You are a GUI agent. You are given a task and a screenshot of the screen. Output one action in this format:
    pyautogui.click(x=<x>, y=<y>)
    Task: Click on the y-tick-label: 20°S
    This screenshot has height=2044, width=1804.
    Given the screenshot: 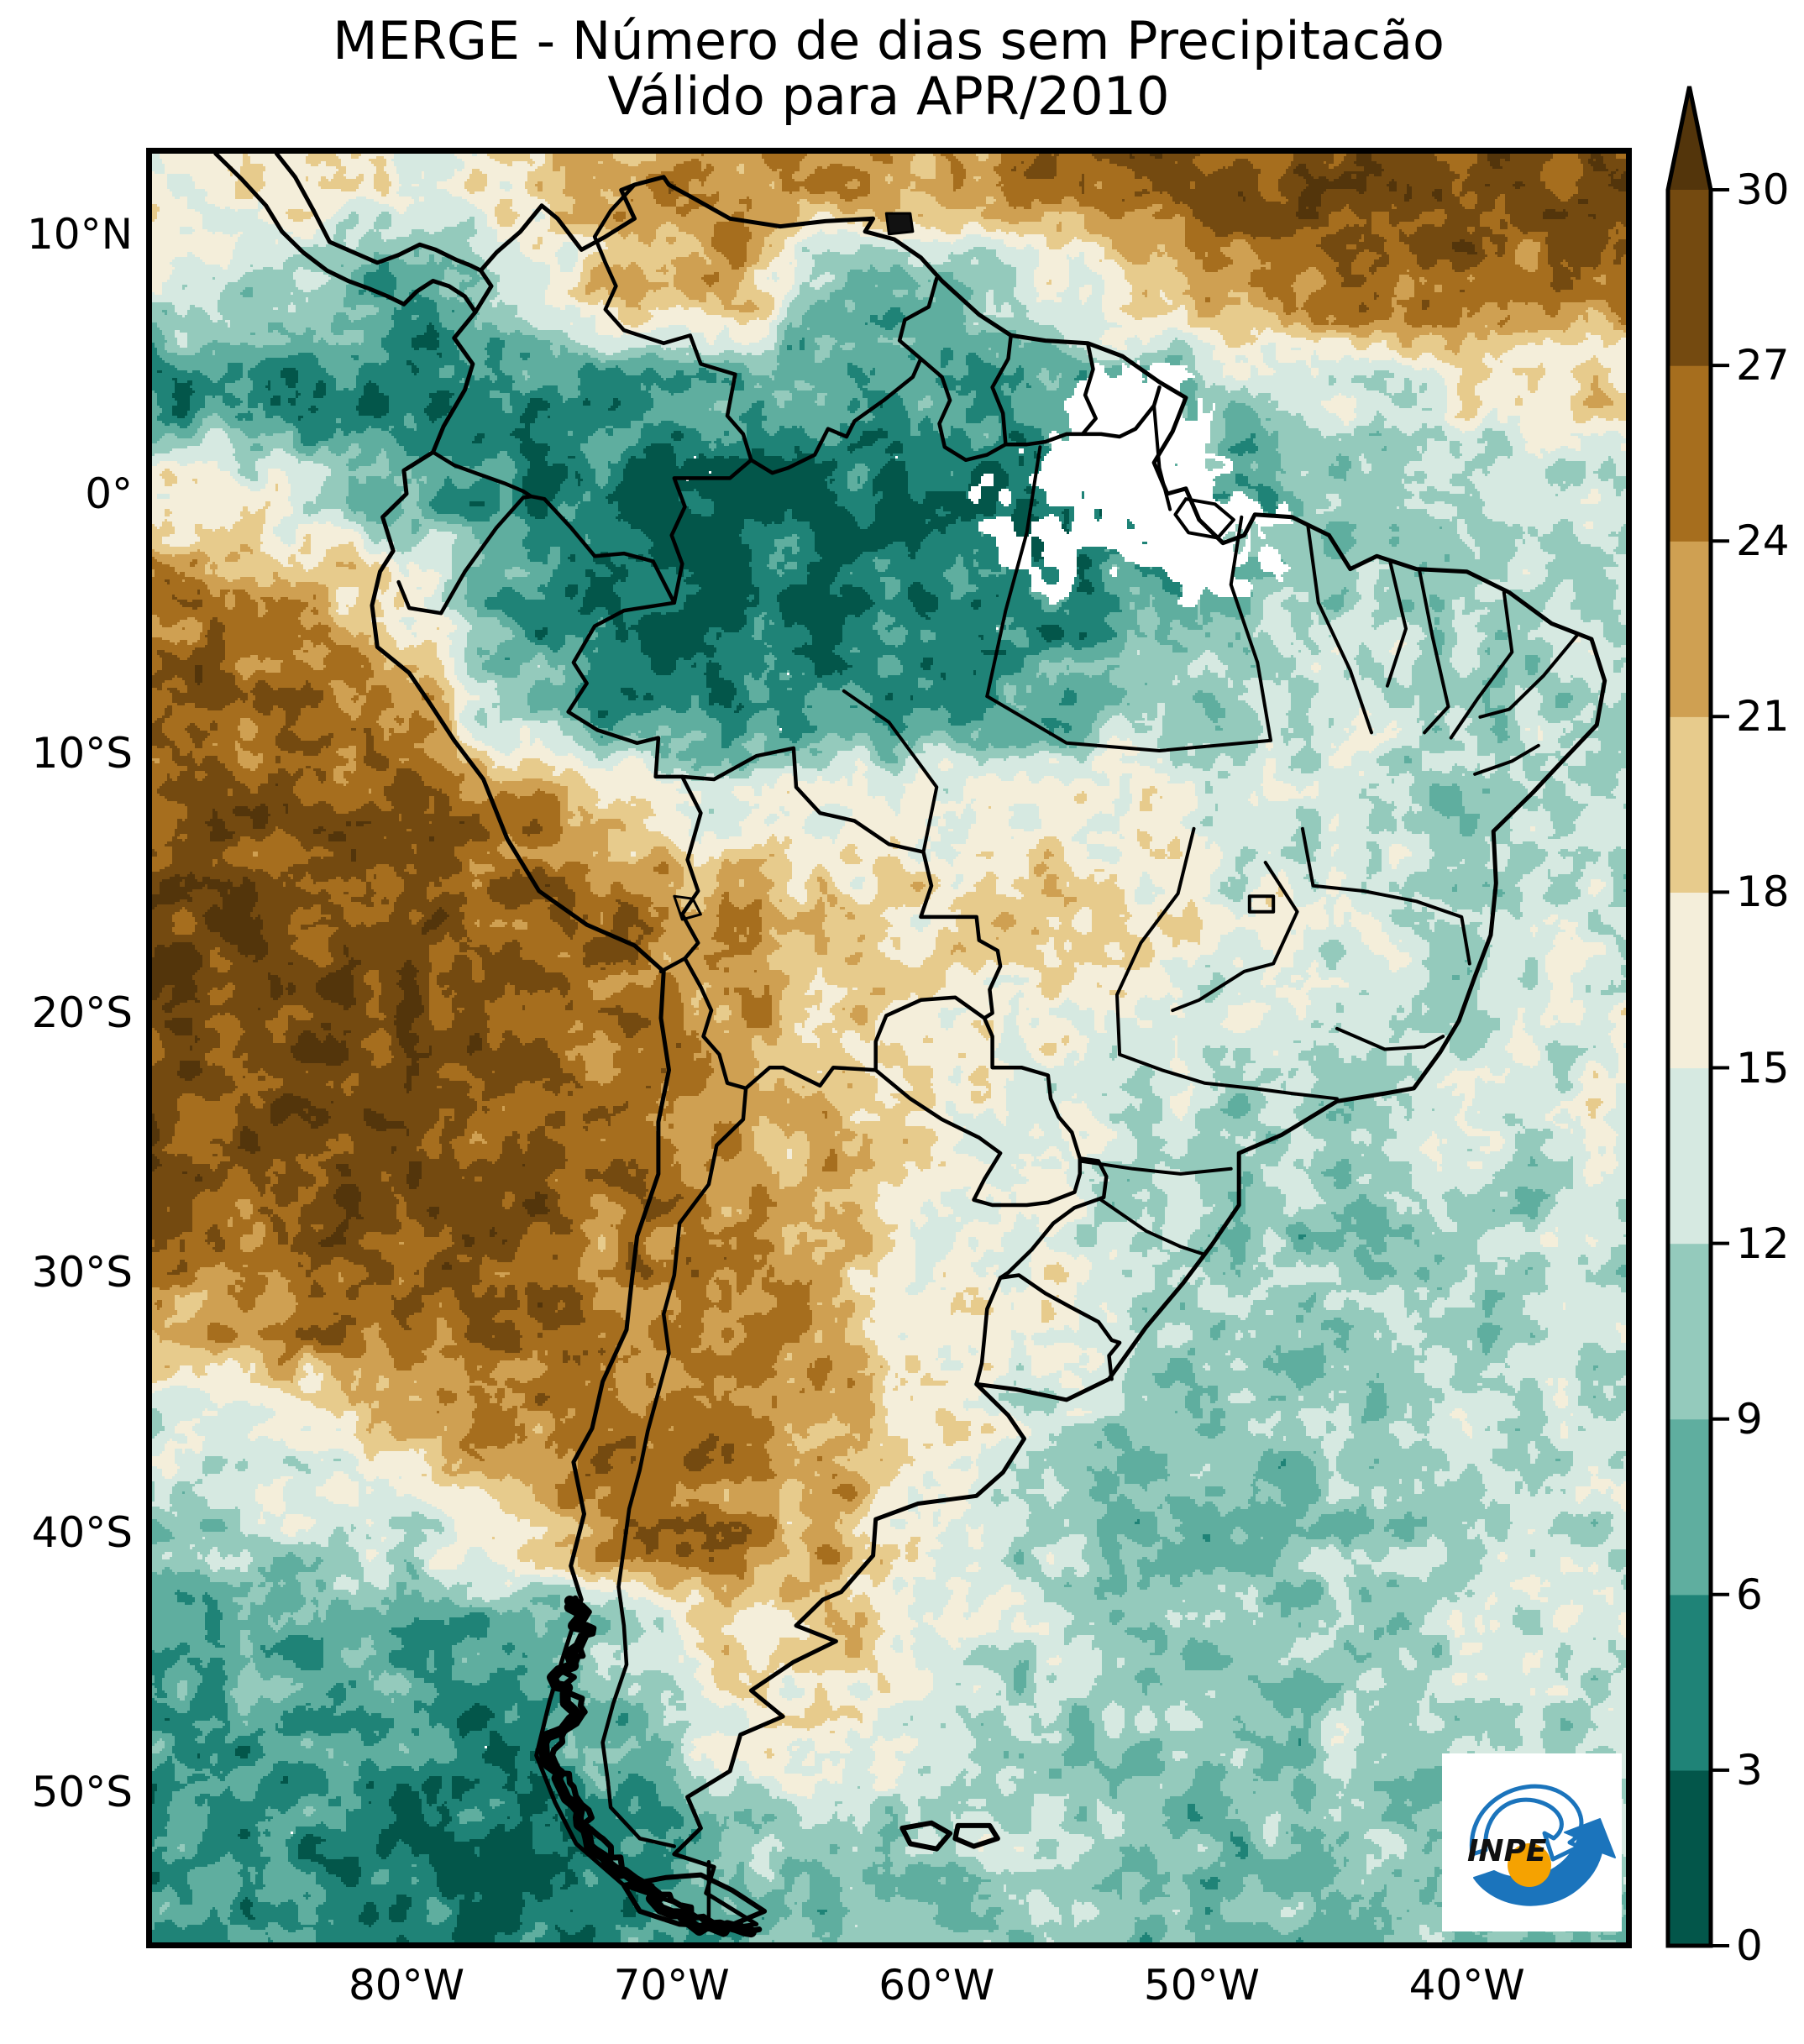 What is the action you would take?
    pyautogui.click(x=82, y=1013)
    